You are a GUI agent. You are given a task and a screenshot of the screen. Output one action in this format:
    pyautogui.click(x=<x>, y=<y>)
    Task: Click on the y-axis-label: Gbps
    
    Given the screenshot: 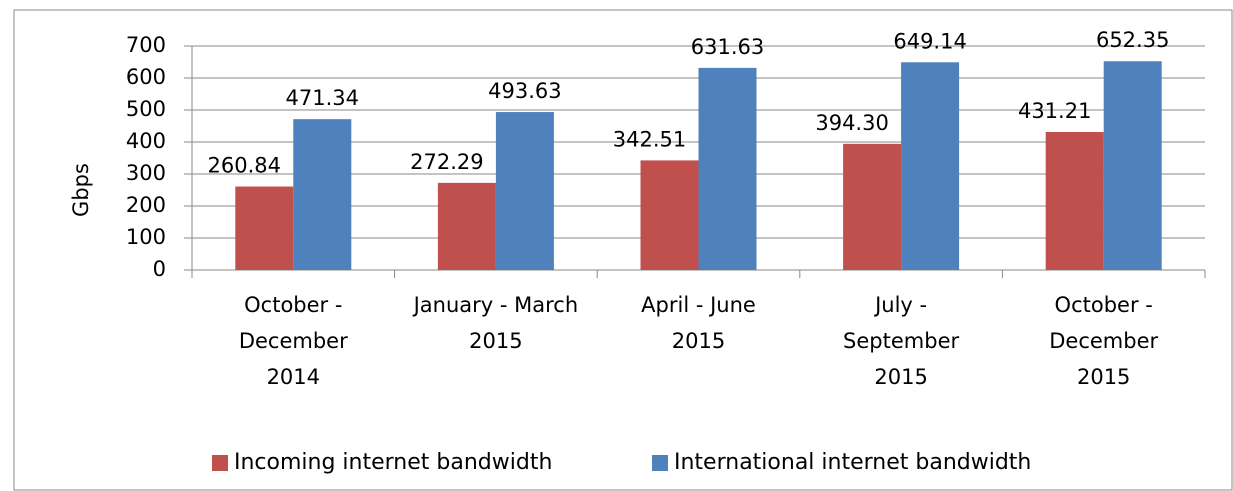 What is the action you would take?
    pyautogui.click(x=81, y=190)
    